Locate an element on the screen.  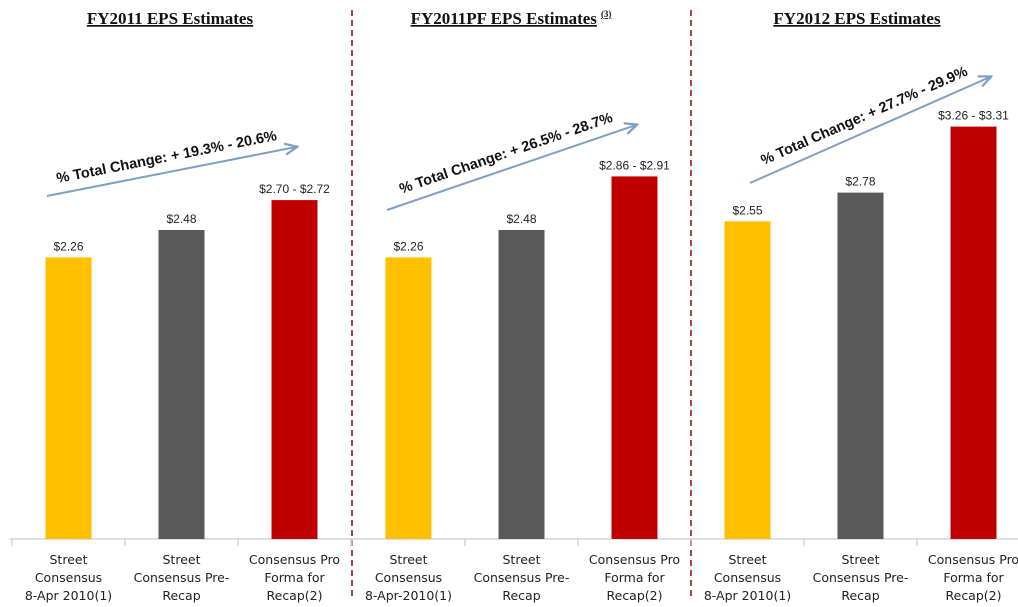
panel-title: FY2011PF EPS Estimates (3) is located at coordinates (511, 18).